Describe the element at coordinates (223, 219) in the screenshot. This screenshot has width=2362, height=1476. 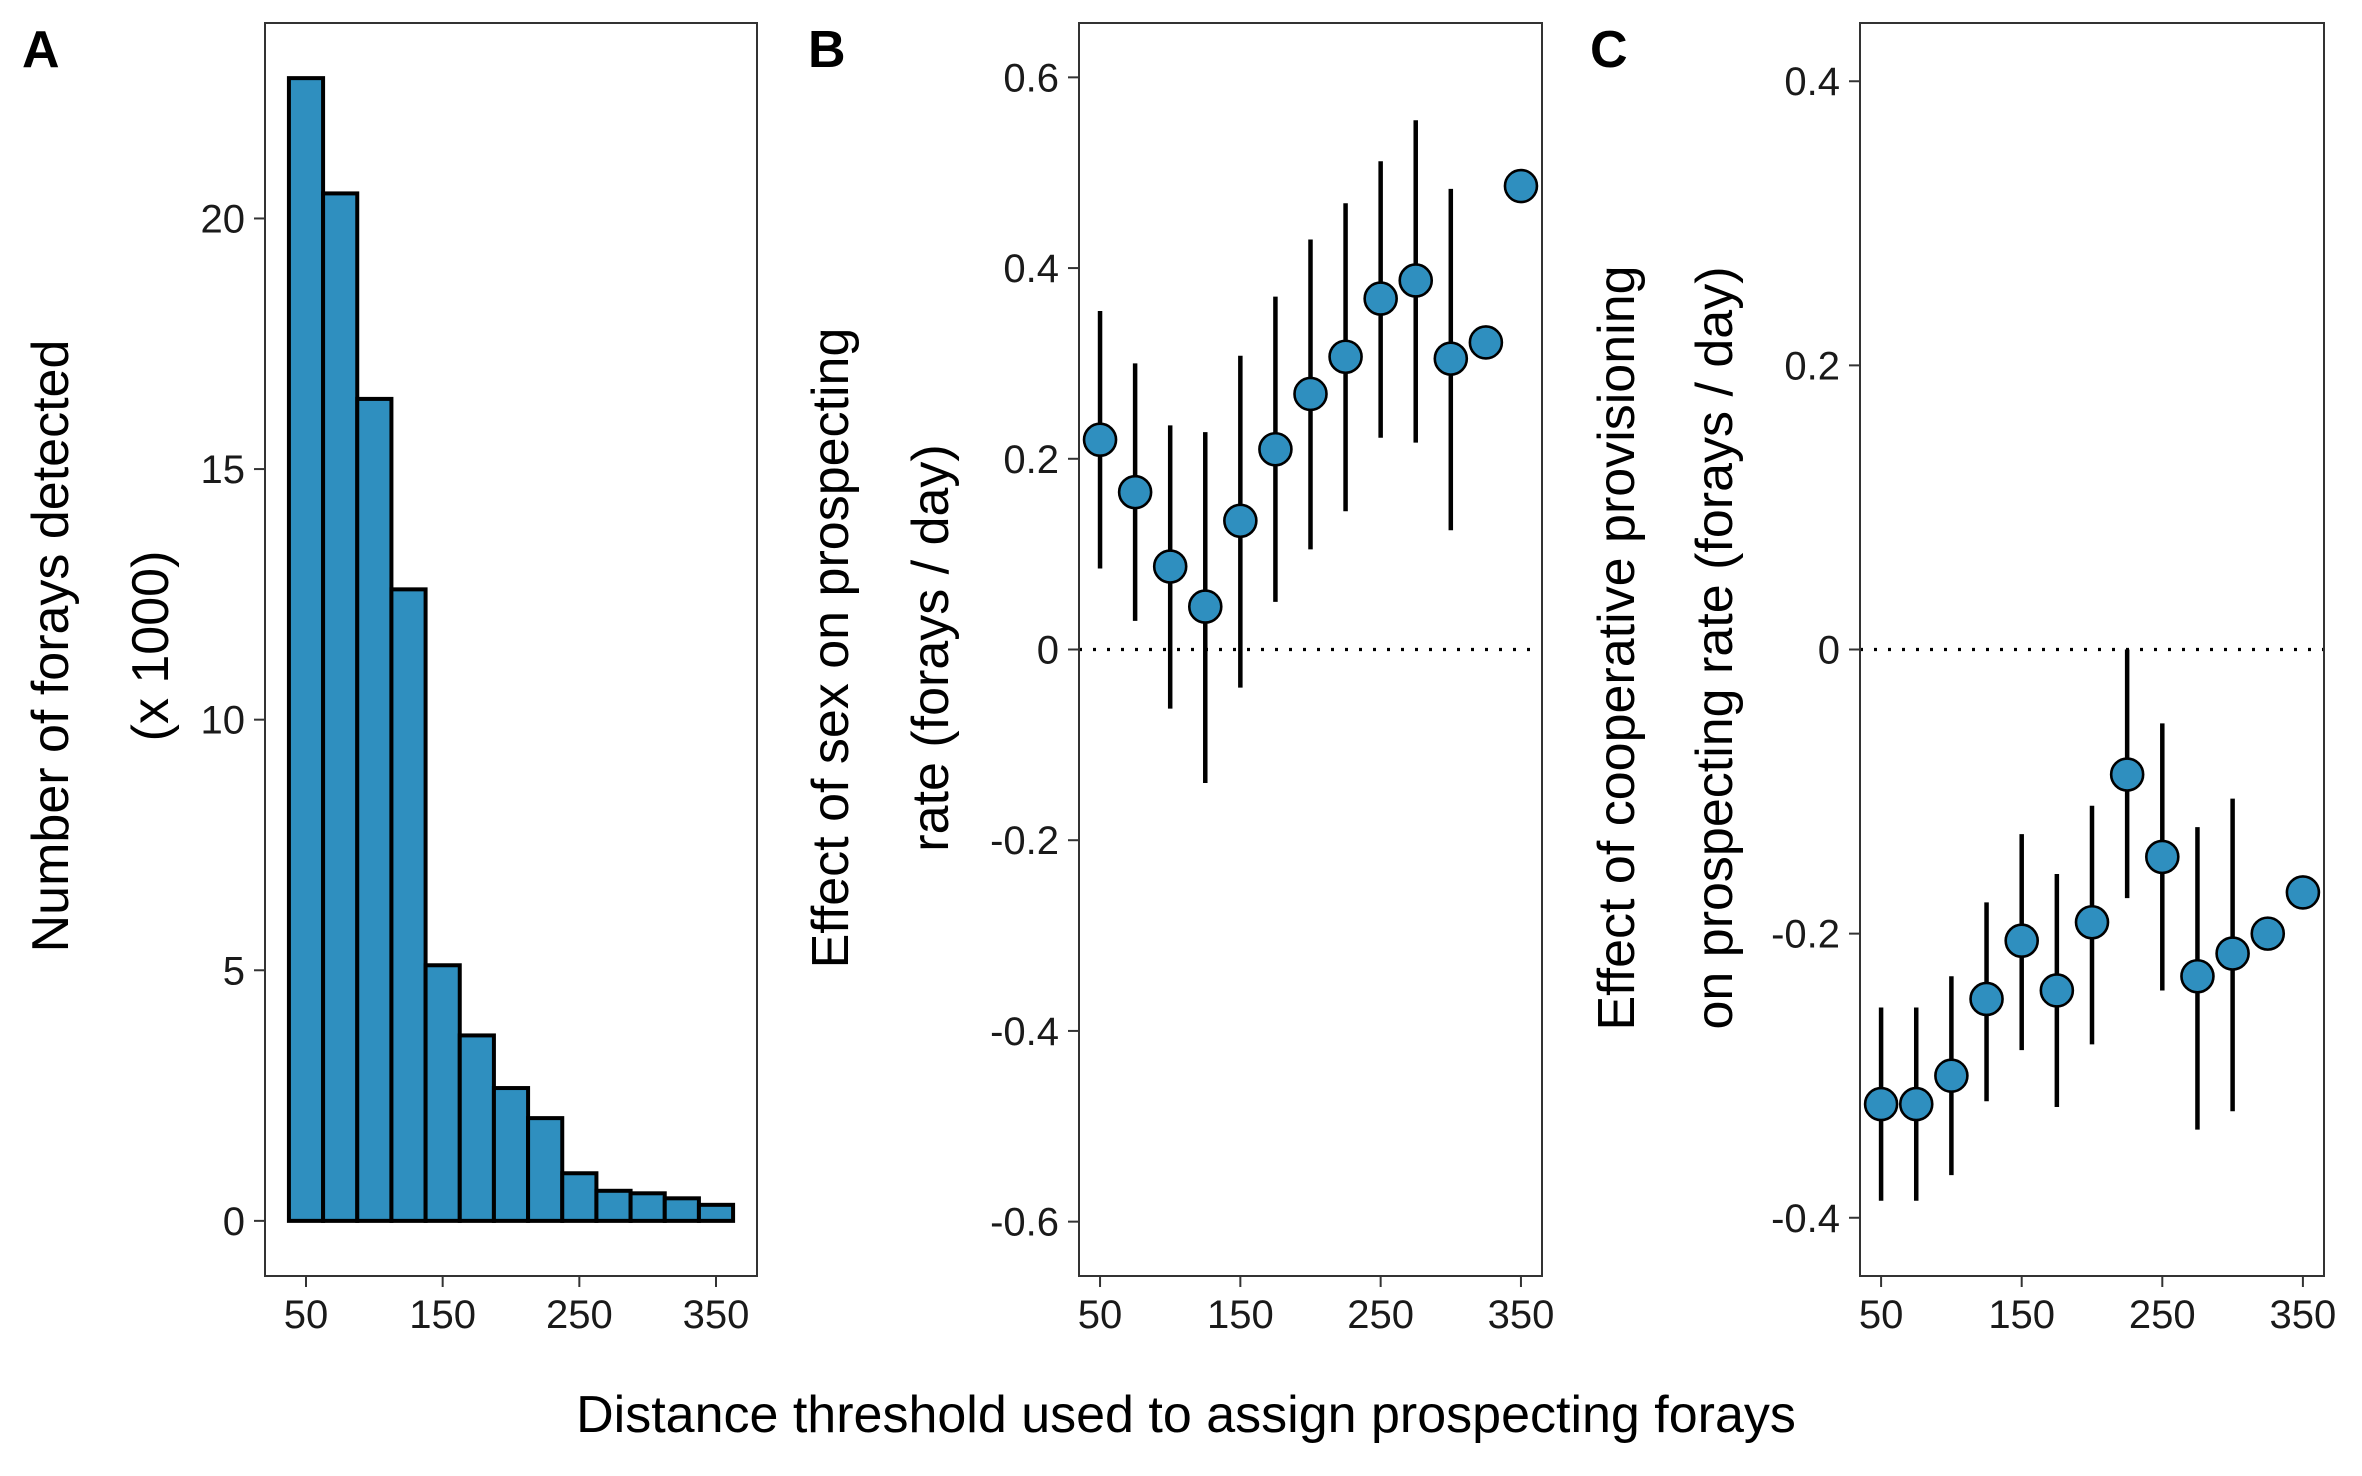
I see `panel-a-ytick-label-20: 20` at that location.